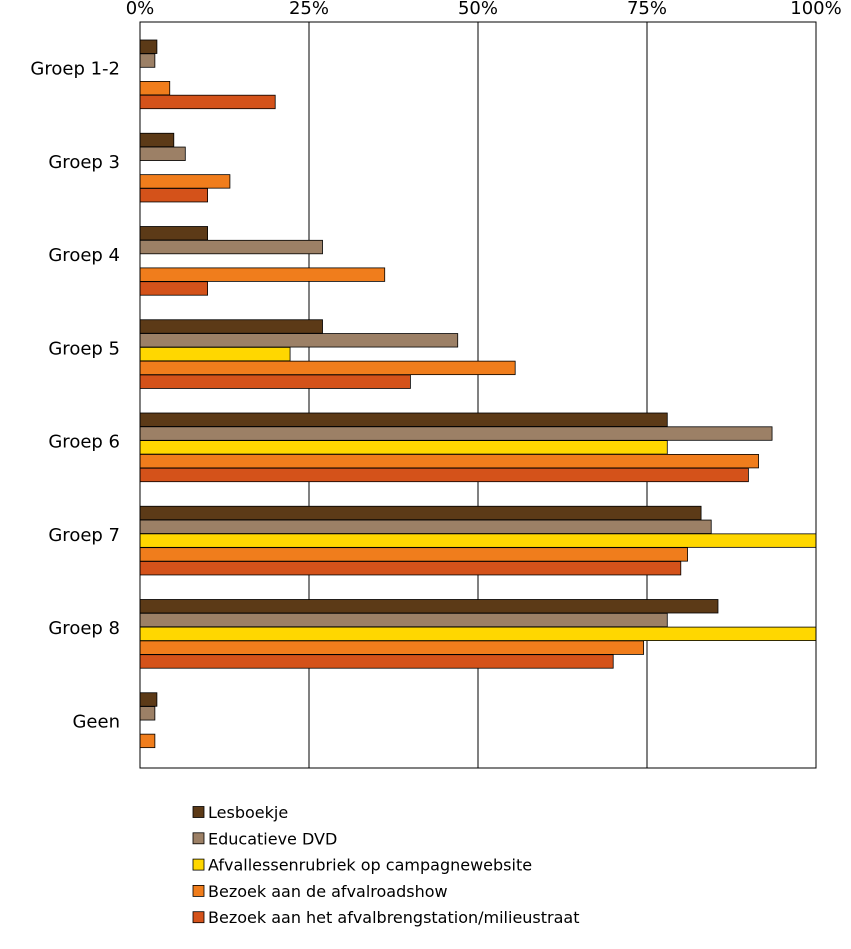 The height and width of the screenshot is (949, 851). I want to click on category-label: Groep 8, so click(84, 628).